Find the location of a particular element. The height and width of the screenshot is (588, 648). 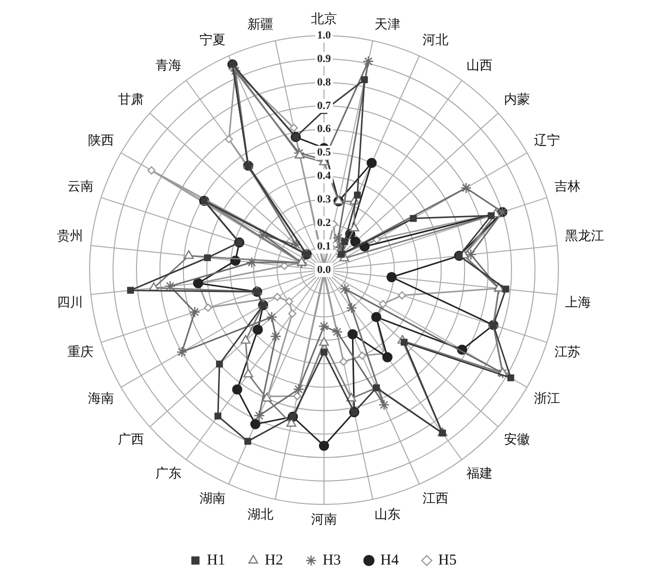

spoke-label: 安徽 is located at coordinates (517, 439).